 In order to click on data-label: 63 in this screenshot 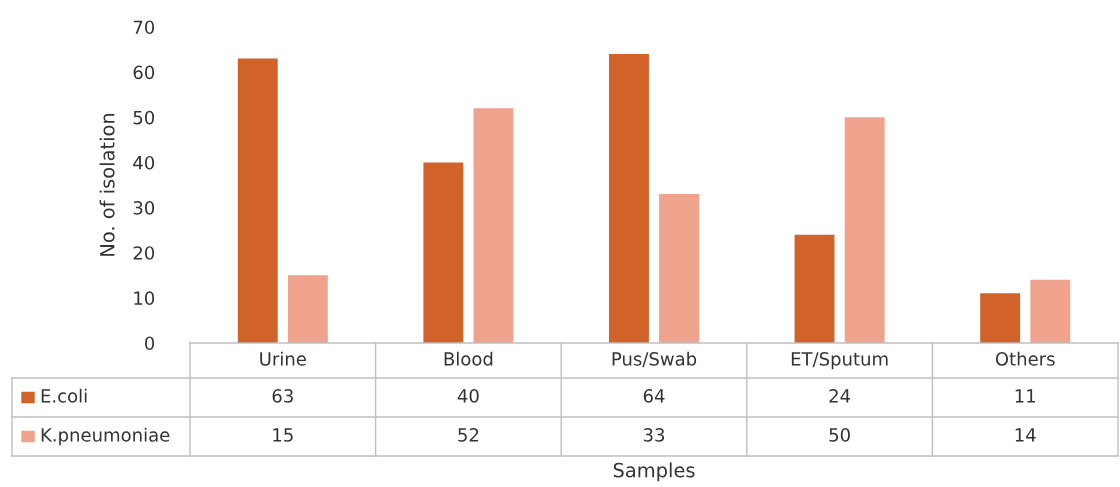, I will do `click(282, 396)`.